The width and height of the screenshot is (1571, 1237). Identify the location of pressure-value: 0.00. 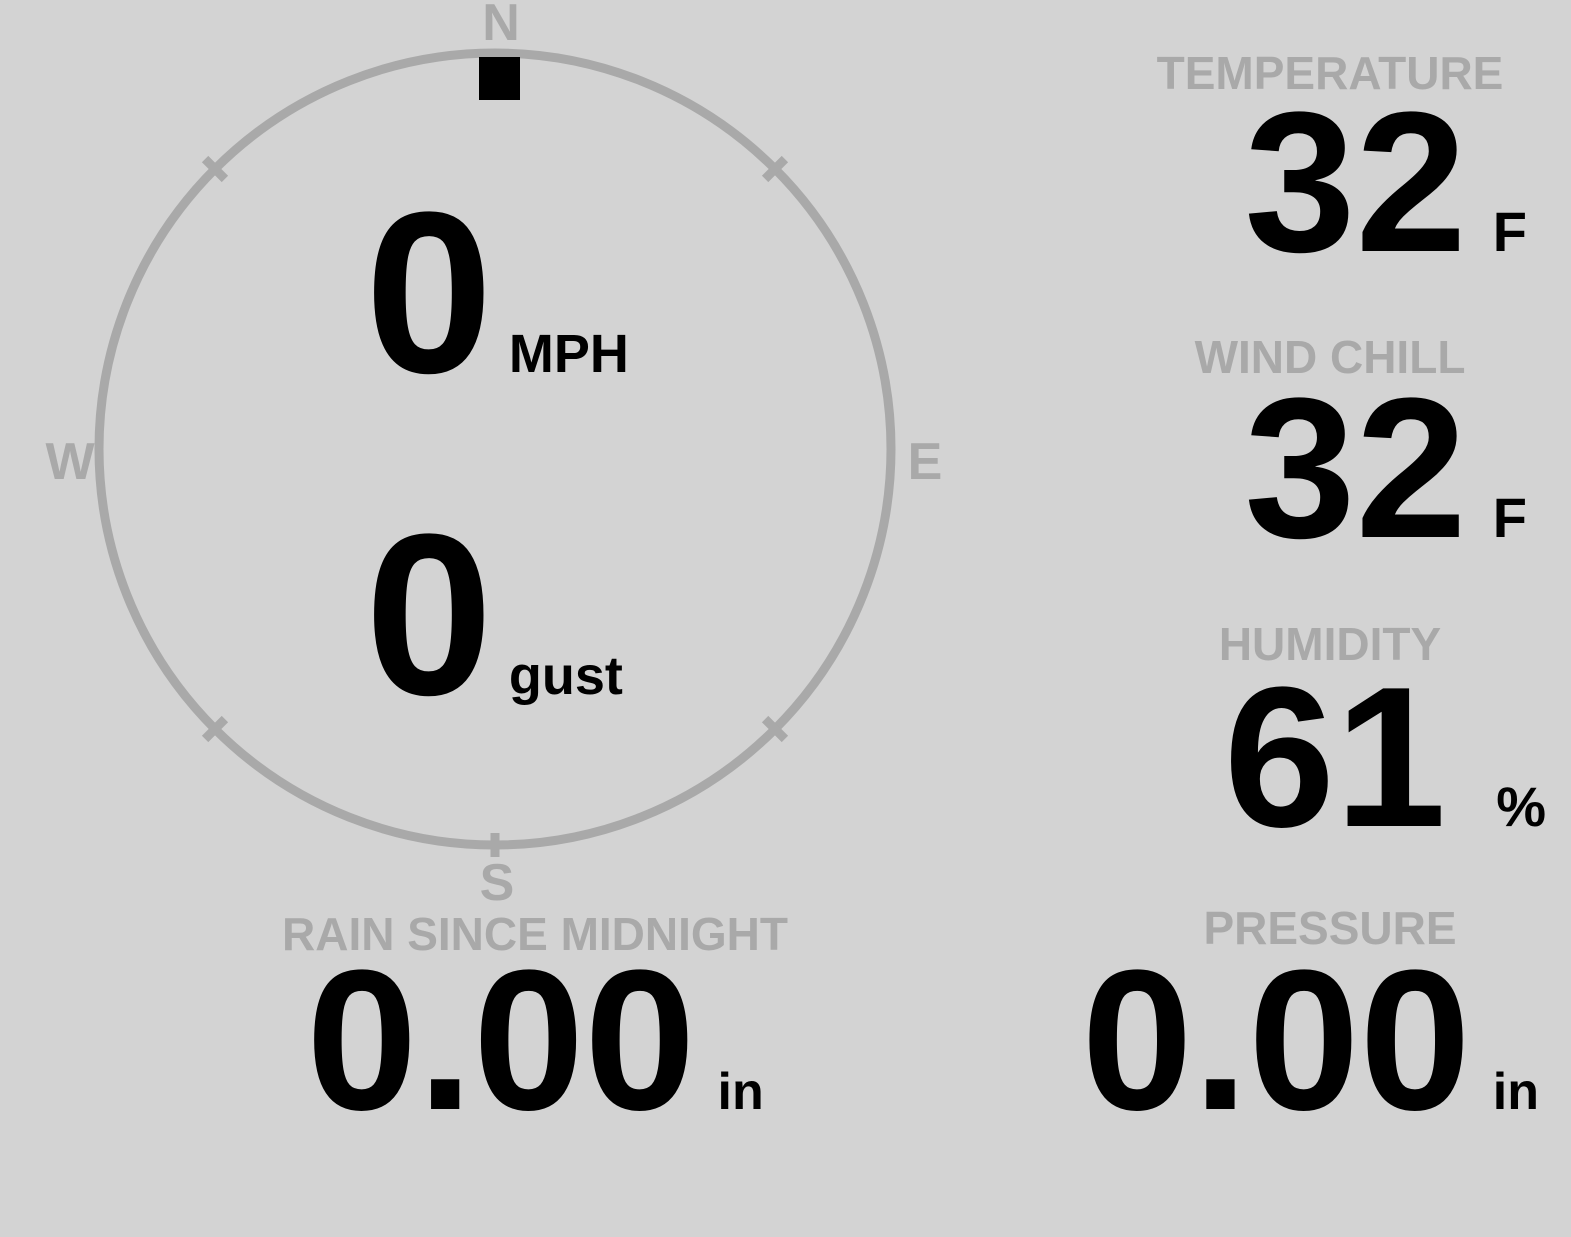
(1276, 1040).